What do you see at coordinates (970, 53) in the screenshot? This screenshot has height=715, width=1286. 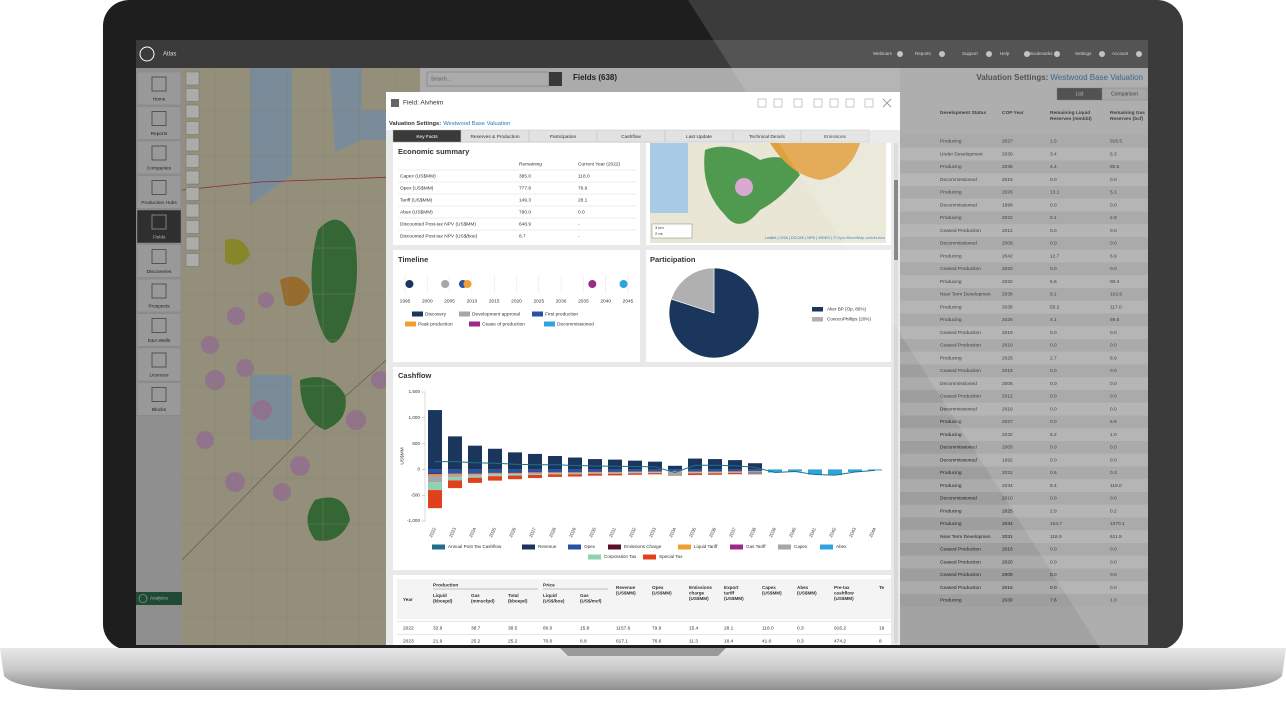 I see `top-menu-item: Support` at bounding box center [970, 53].